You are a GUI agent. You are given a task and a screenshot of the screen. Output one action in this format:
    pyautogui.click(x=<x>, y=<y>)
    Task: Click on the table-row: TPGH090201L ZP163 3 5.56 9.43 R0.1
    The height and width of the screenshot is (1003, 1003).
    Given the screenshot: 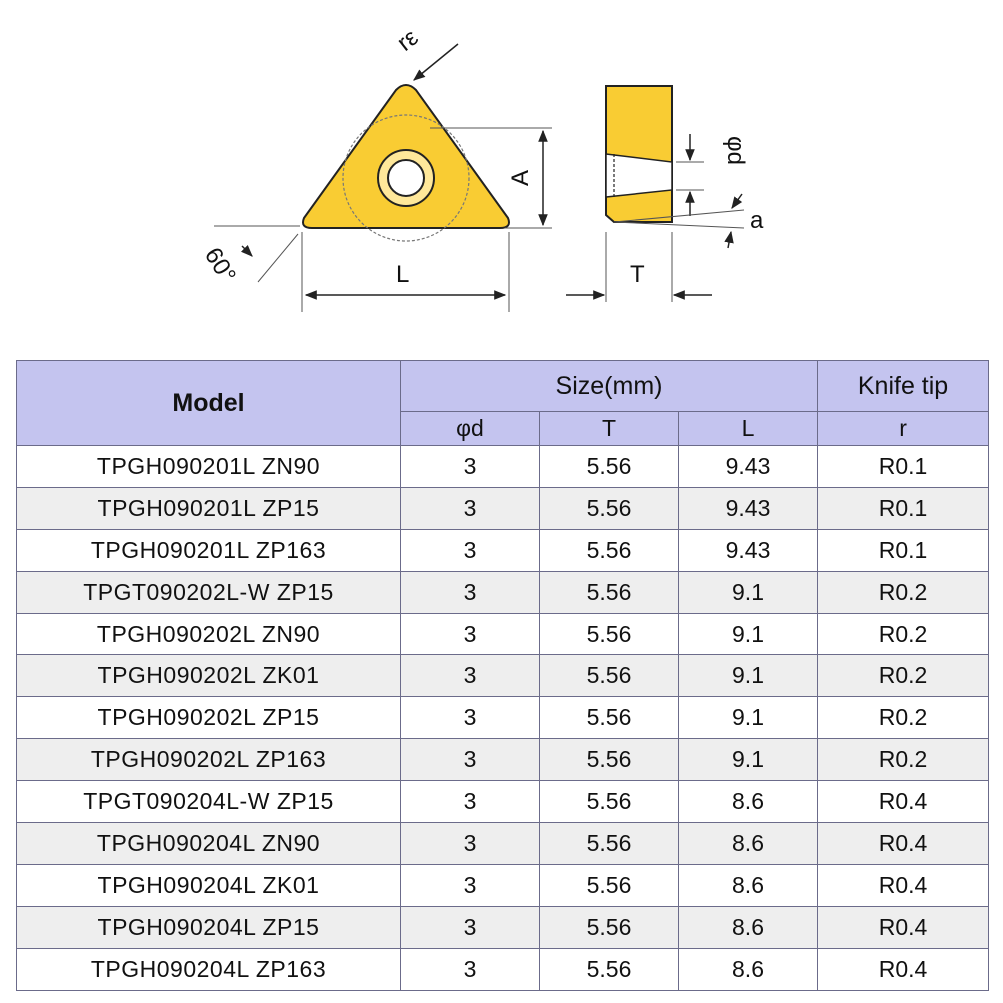 What is the action you would take?
    pyautogui.click(x=503, y=550)
    